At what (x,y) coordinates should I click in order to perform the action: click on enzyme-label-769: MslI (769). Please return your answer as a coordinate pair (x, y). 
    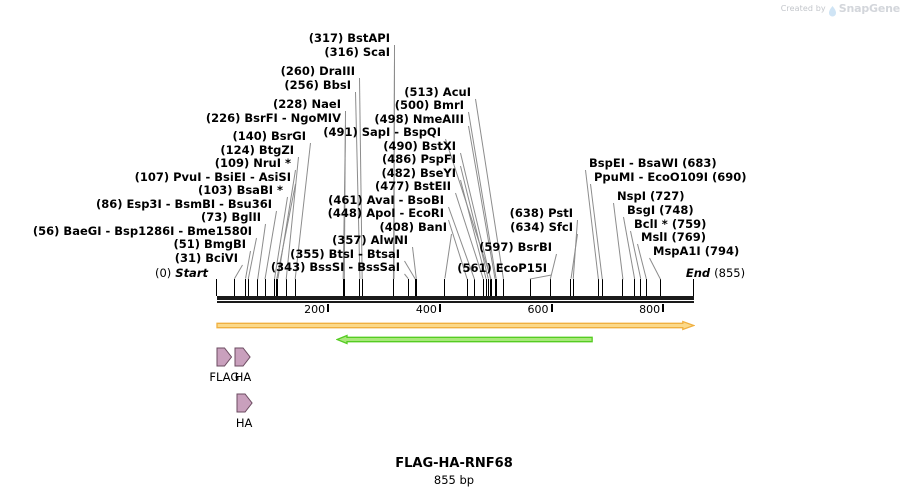
    Looking at the image, I should click on (674, 237).